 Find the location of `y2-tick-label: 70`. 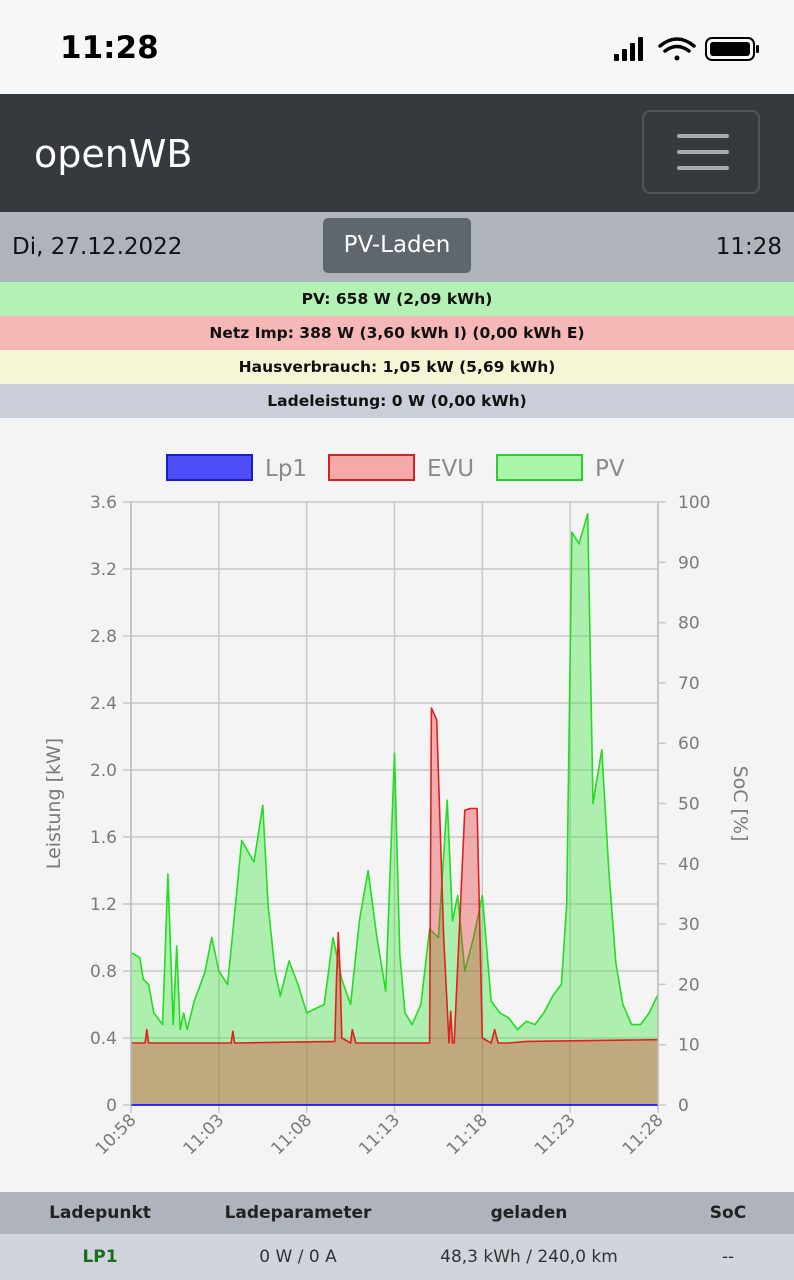

y2-tick-label: 70 is located at coordinates (689, 684).